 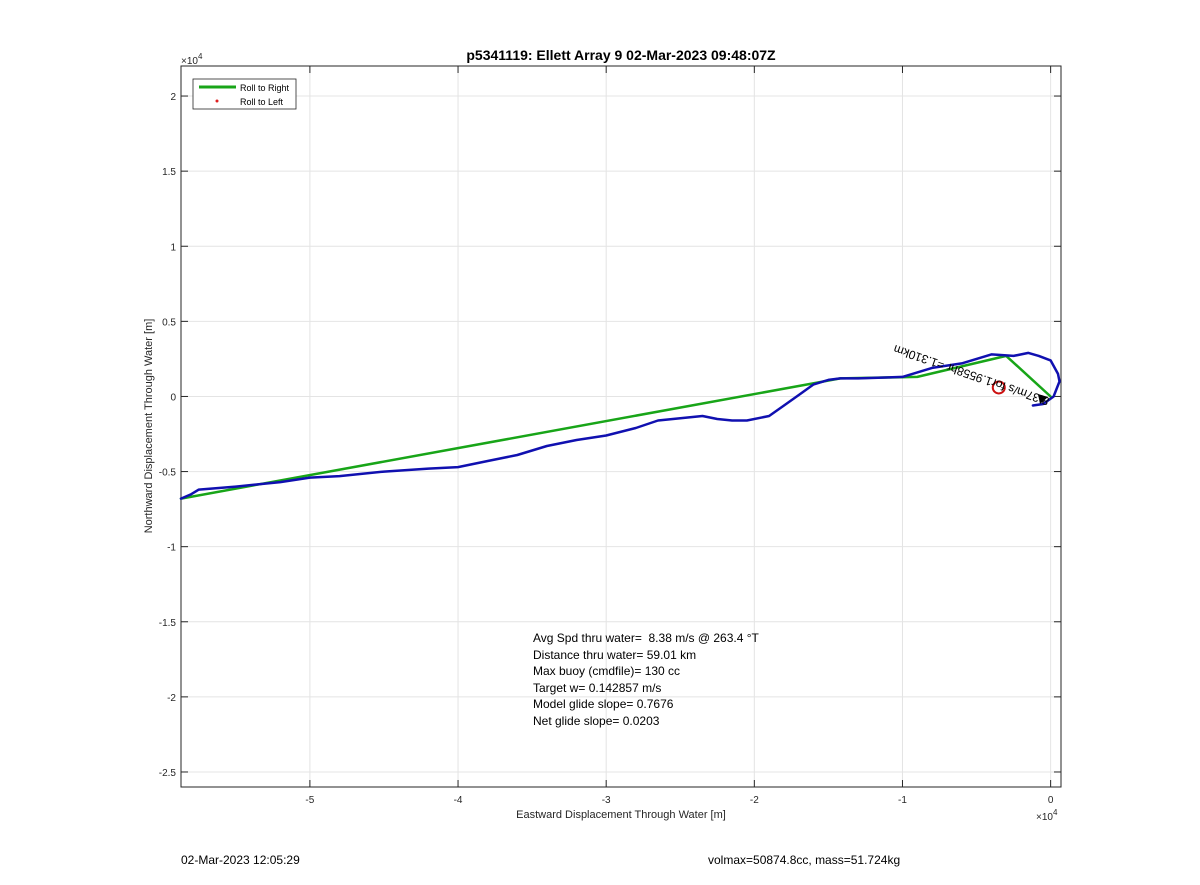 I want to click on position-marker, so click(x=998, y=387).